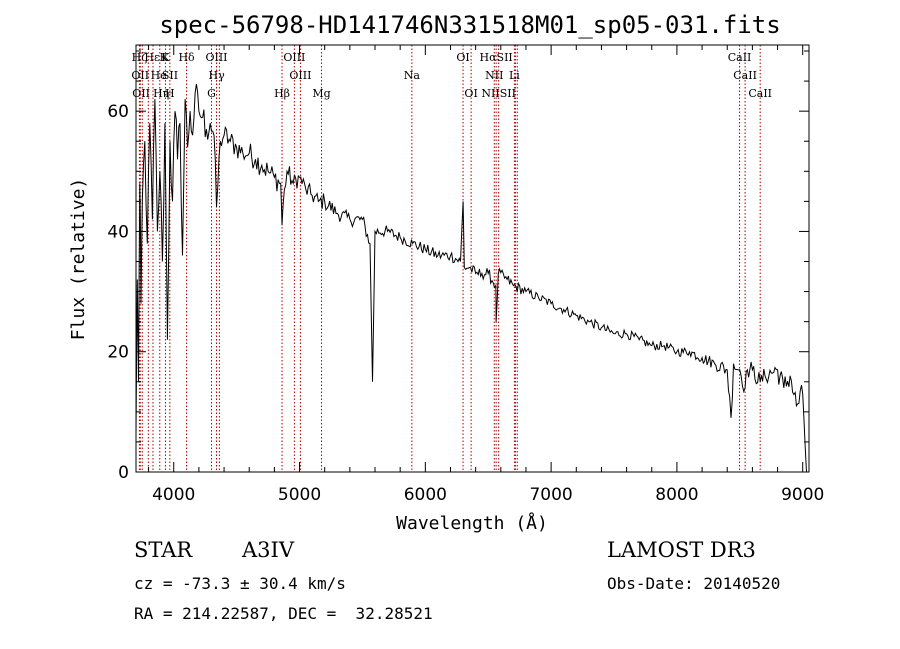 Image resolution: width=900 pixels, height=649 pixels. I want to click on redshift-cz: cz = -73.3 ± 30.4 km/s, so click(240, 583).